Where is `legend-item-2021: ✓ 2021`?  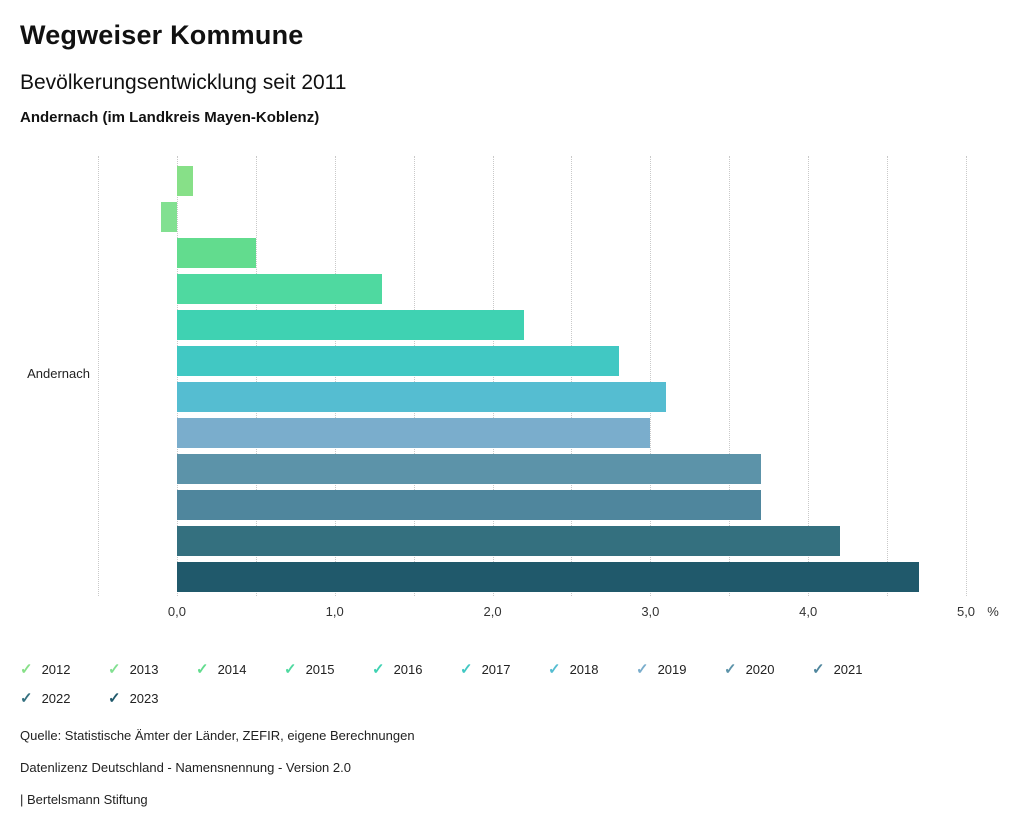 legend-item-2021: ✓ 2021 is located at coordinates (856, 669).